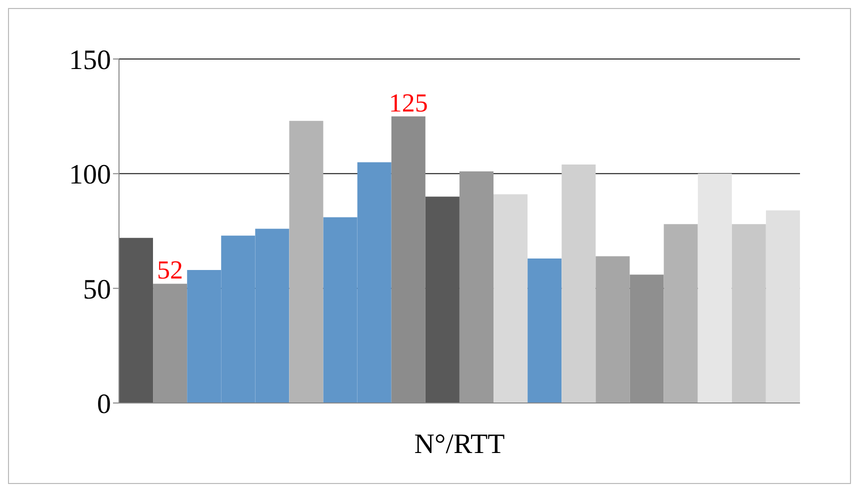 The image size is (857, 490). Describe the element at coordinates (459, 444) in the screenshot. I see `x-axis-title: N°/RTT` at that location.